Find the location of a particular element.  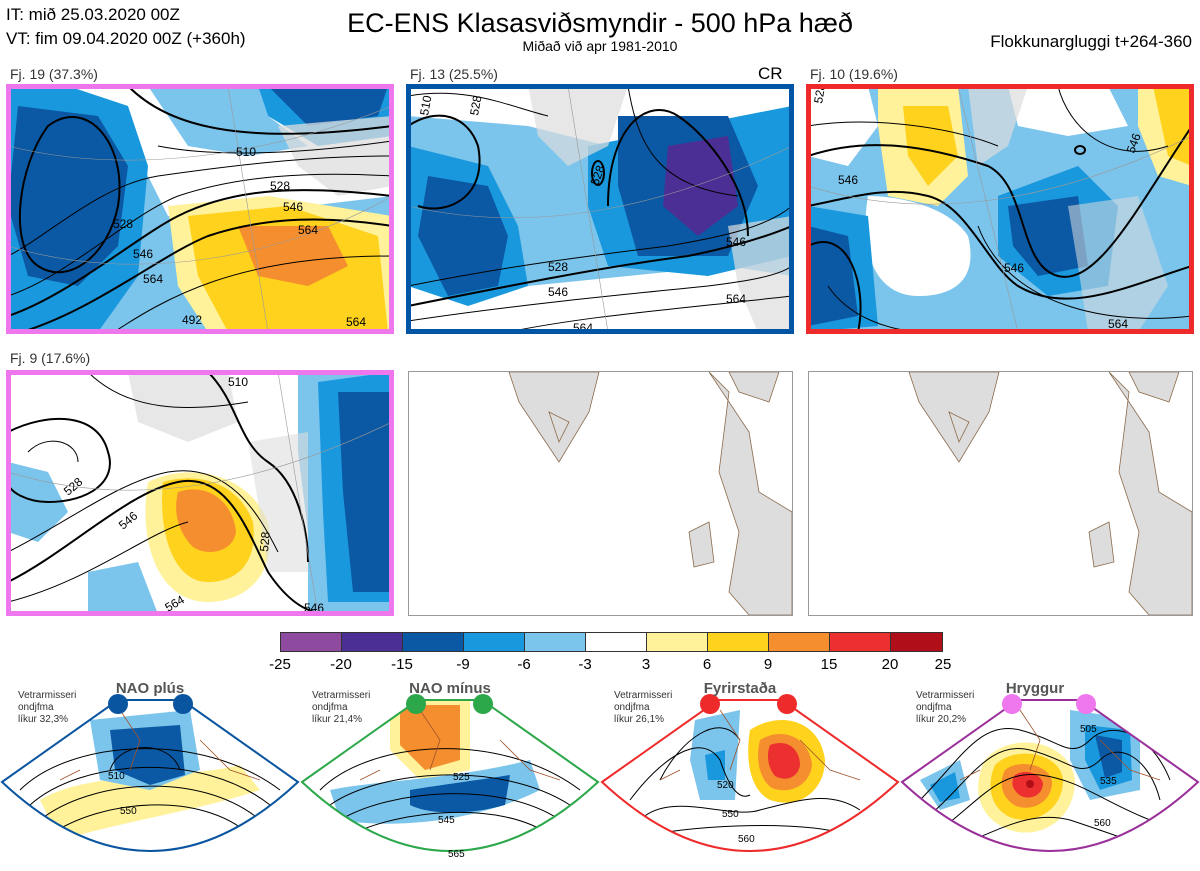

regime-contour-label: 505 is located at coordinates (1088, 729).